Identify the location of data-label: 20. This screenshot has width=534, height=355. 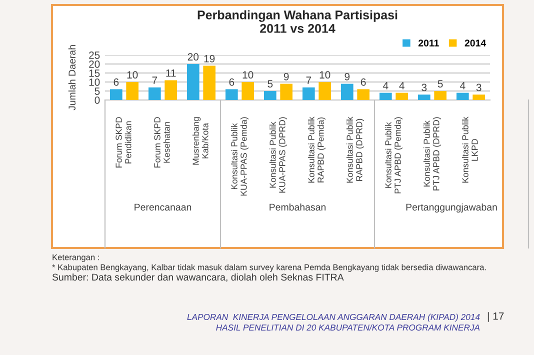
(193, 57).